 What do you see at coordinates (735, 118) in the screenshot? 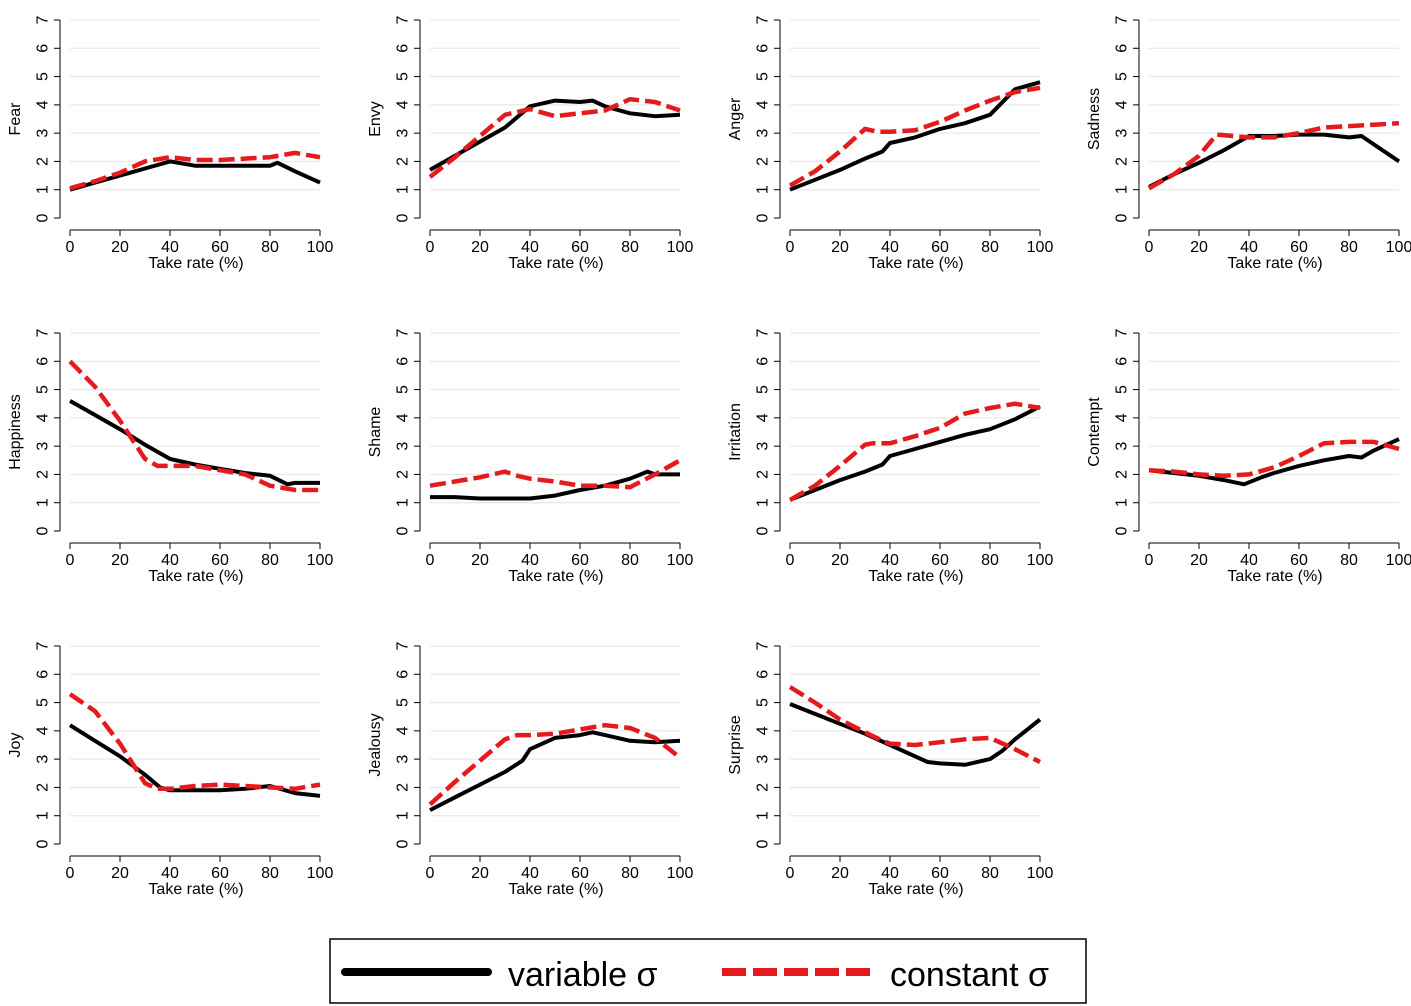
I see `y-axis-label: Anger` at bounding box center [735, 118].